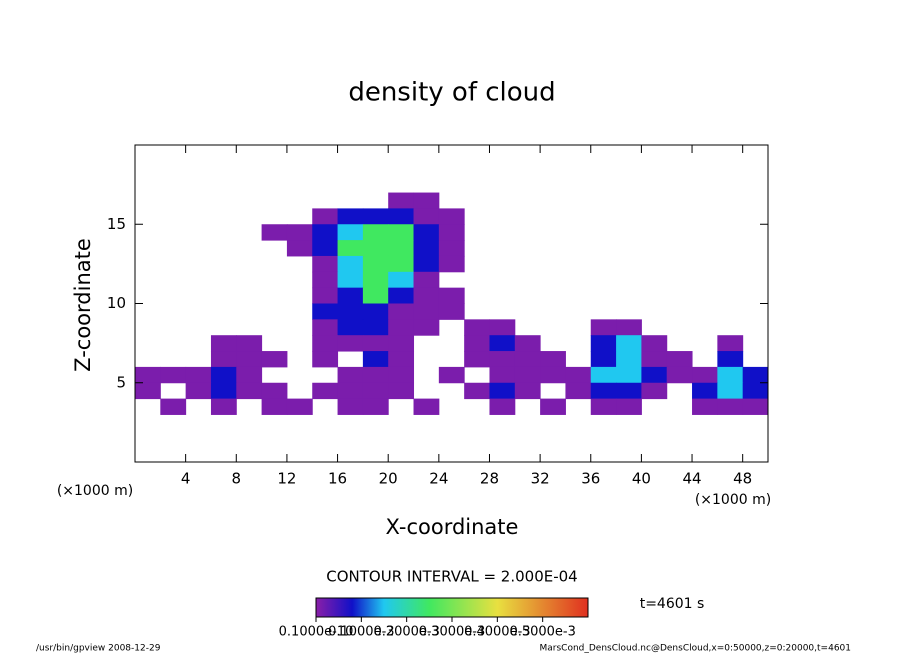  Describe the element at coordinates (452, 527) in the screenshot. I see `x-axis-label: X-coordinate` at that location.